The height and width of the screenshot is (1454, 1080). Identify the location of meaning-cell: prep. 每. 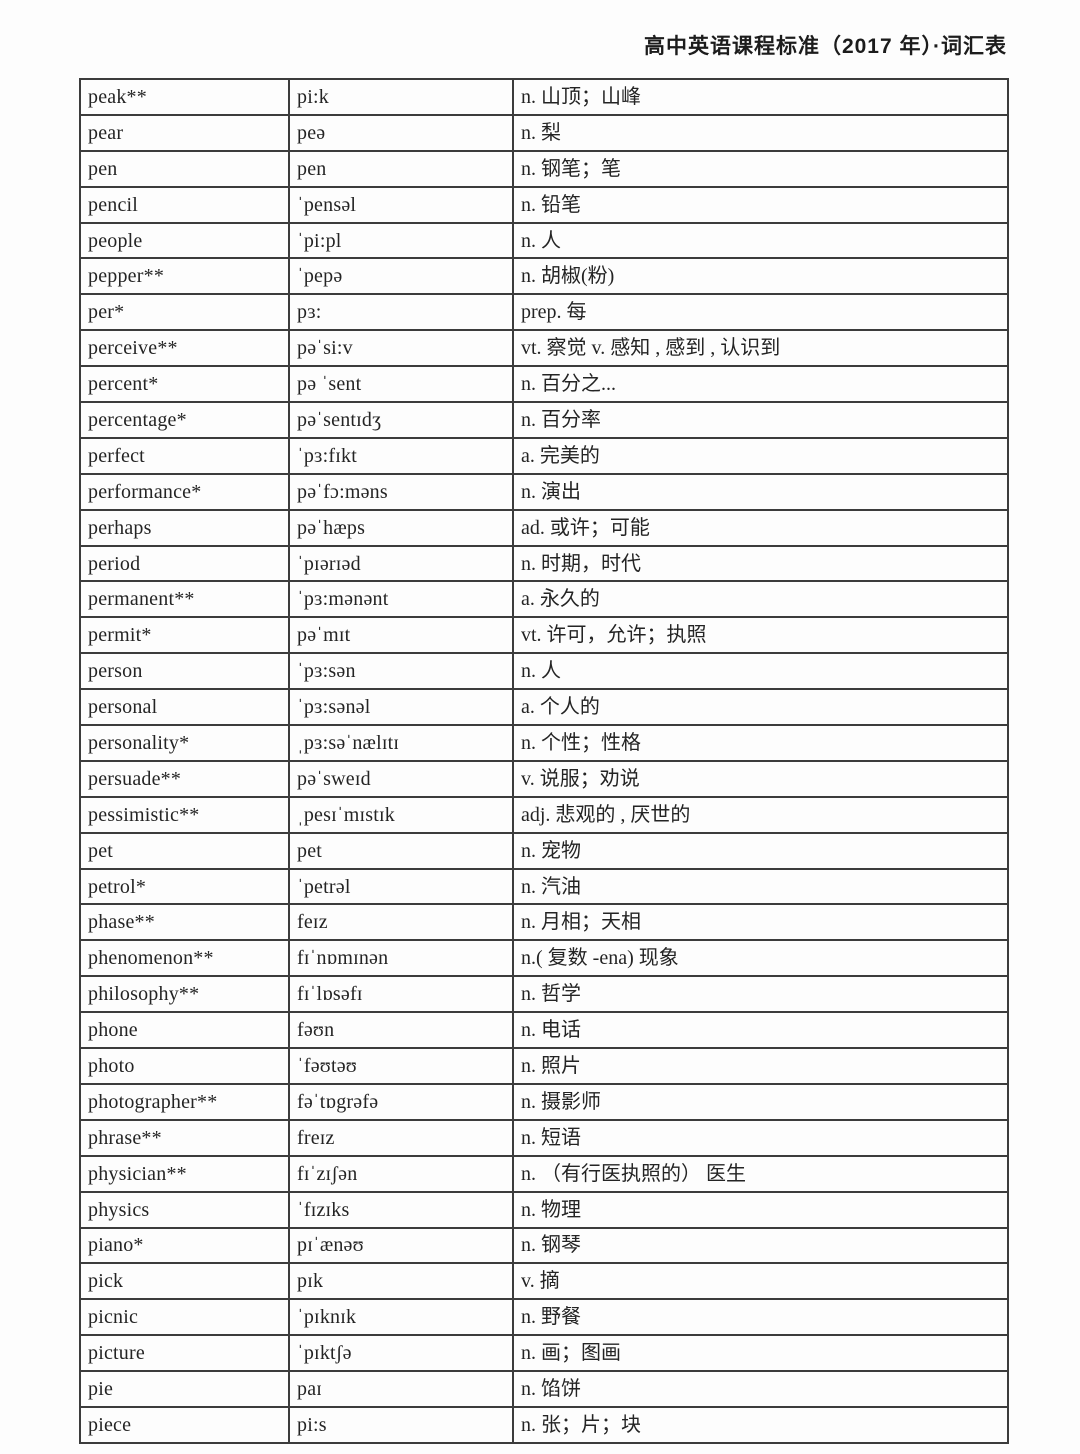
(760, 312).